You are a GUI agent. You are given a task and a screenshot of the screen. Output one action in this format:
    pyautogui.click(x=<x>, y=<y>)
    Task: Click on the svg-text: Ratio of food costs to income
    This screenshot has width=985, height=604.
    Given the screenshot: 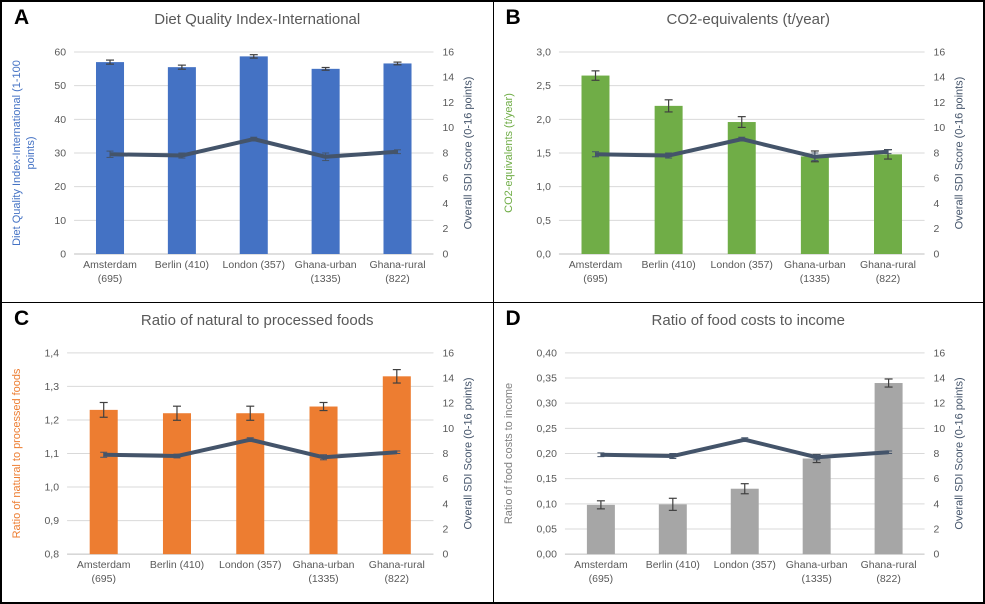 What is the action you would take?
    pyautogui.click(x=508, y=453)
    